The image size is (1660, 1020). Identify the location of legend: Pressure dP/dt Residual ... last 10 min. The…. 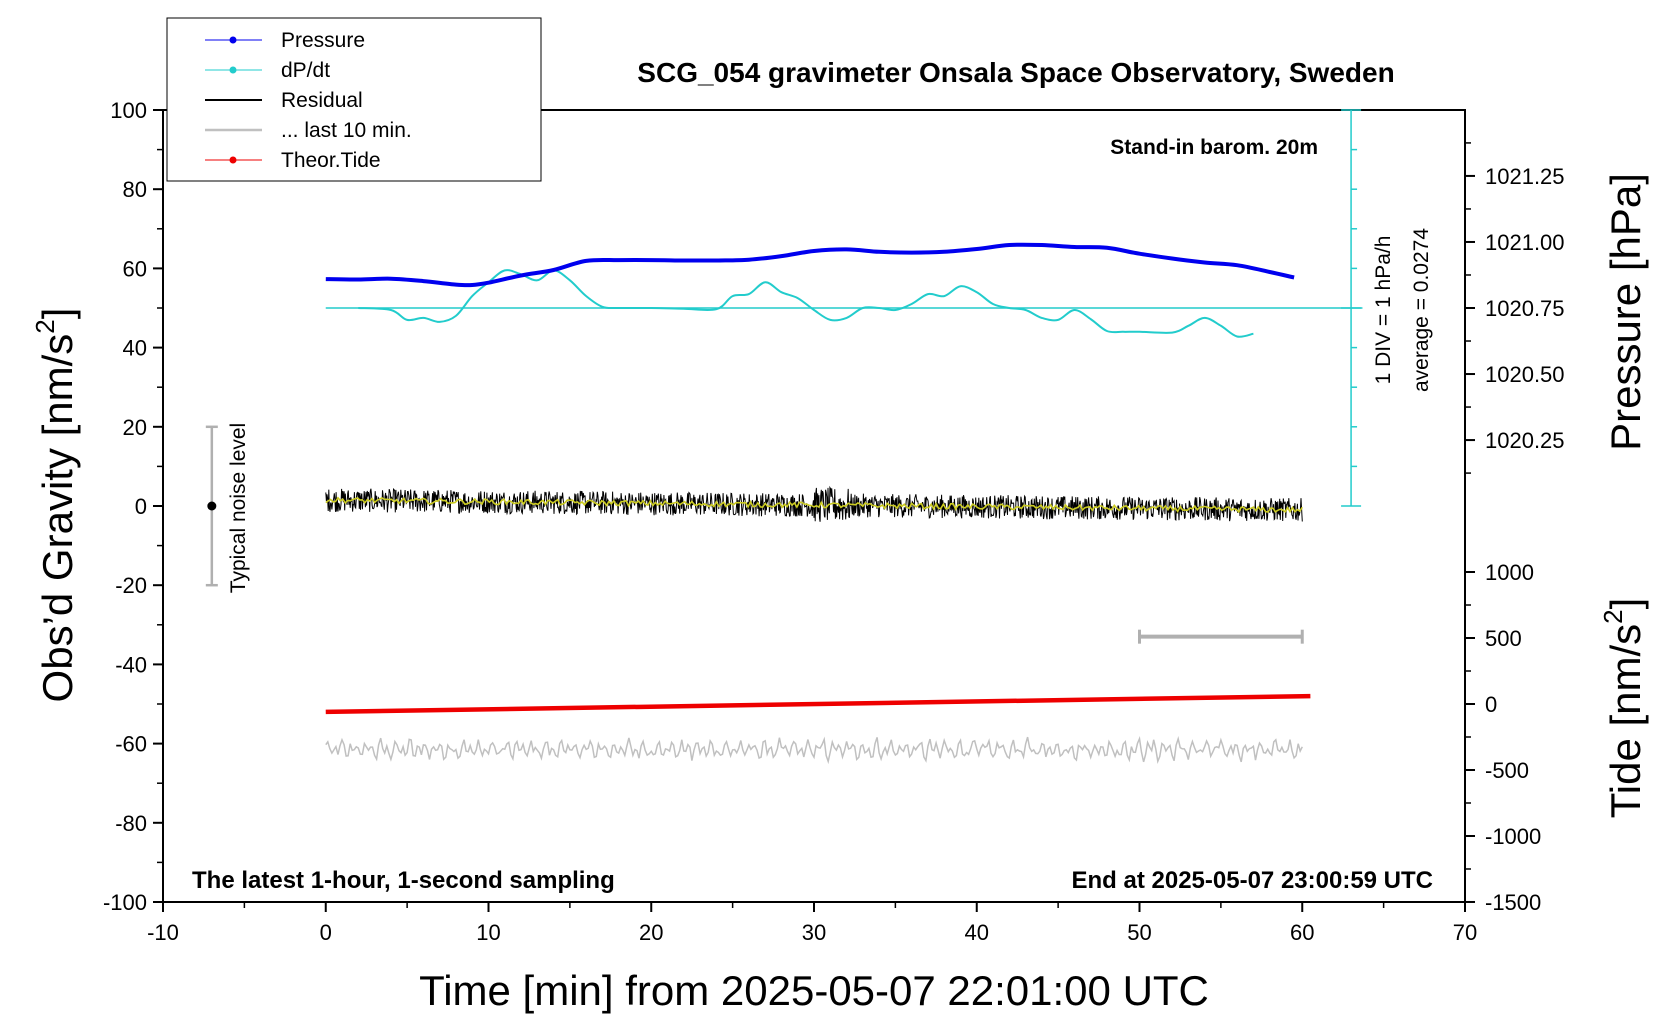
(354, 99).